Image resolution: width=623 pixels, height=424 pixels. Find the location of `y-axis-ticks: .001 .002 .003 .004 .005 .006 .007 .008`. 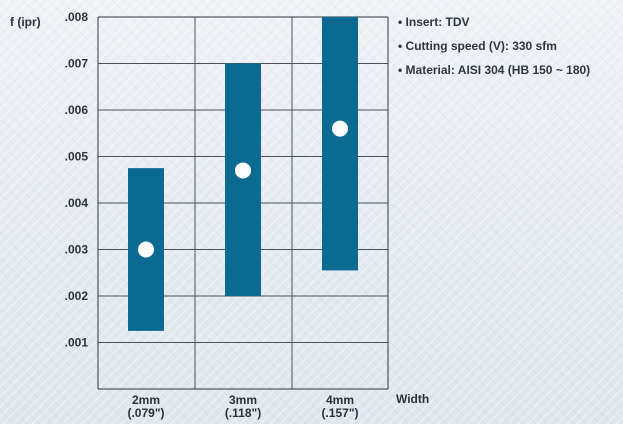

y-axis-ticks: .001 .002 .003 .004 .005 .006 .007 .008 is located at coordinates (77, 180).